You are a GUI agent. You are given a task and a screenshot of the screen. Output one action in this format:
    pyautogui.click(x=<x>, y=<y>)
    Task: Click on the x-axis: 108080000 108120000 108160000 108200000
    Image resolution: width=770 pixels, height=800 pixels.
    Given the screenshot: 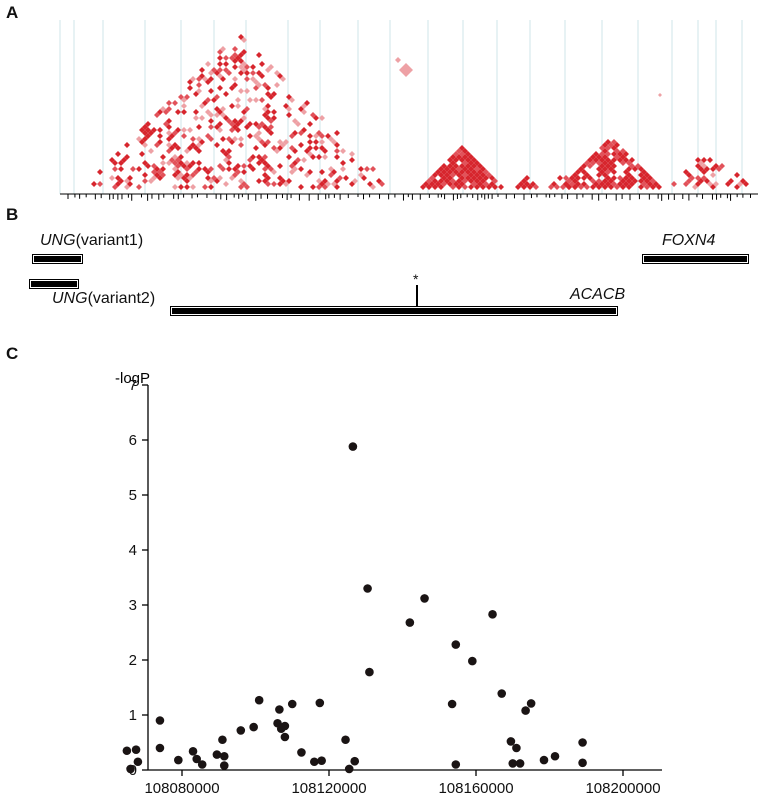 What is the action you would take?
    pyautogui.click(x=403, y=783)
    